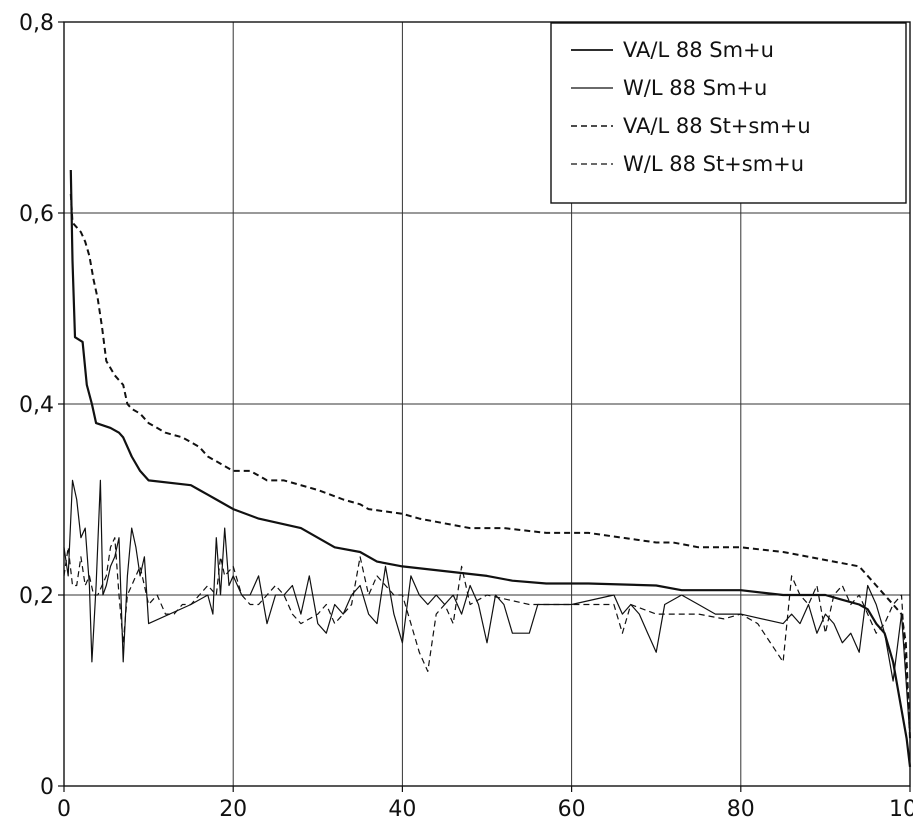 The width and height of the screenshot is (913, 822). Describe the element at coordinates (36, 214) in the screenshot. I see `y-tick-label-3: 0,6` at that location.